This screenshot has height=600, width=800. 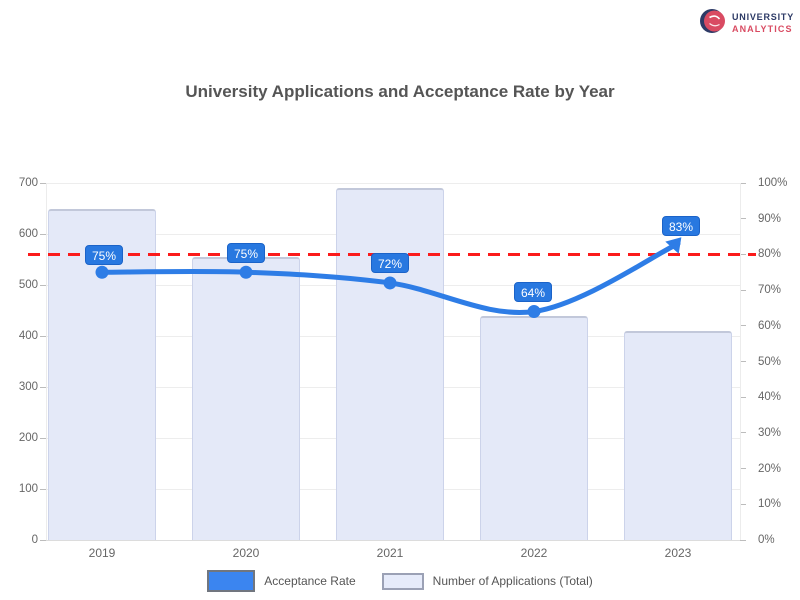 What do you see at coordinates (28, 336) in the screenshot?
I see `y-axis-label-left: 400` at bounding box center [28, 336].